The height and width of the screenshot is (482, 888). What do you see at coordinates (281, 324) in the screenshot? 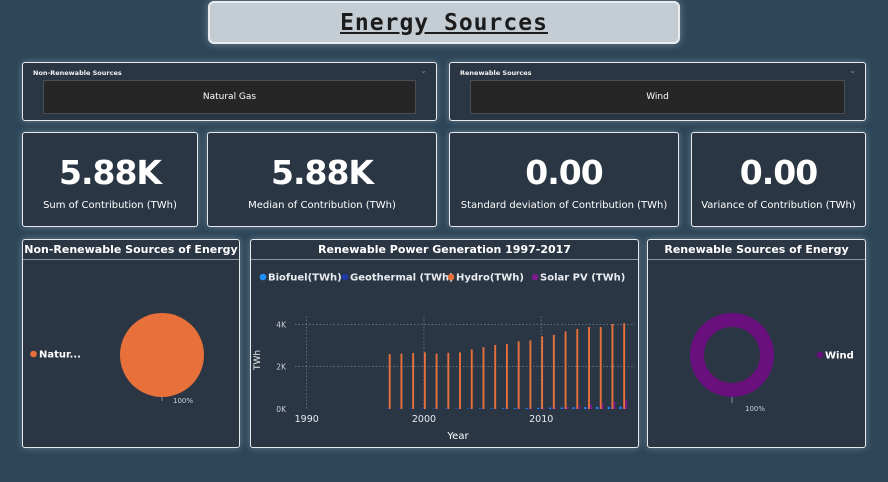
I see `y-tick-label: 4K` at bounding box center [281, 324].